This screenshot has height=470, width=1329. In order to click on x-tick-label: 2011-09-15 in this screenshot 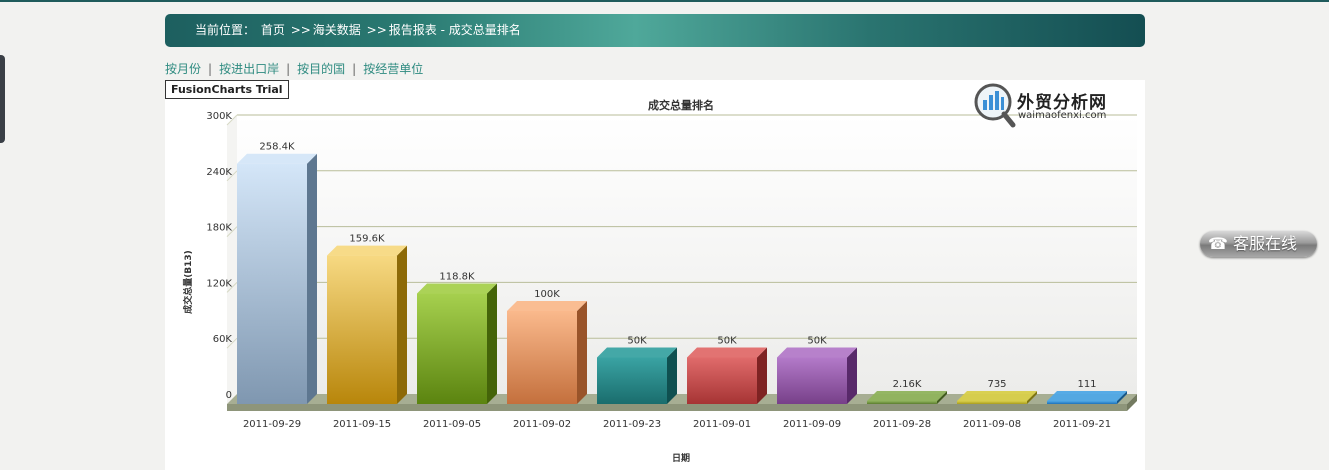, I will do `click(362, 424)`.